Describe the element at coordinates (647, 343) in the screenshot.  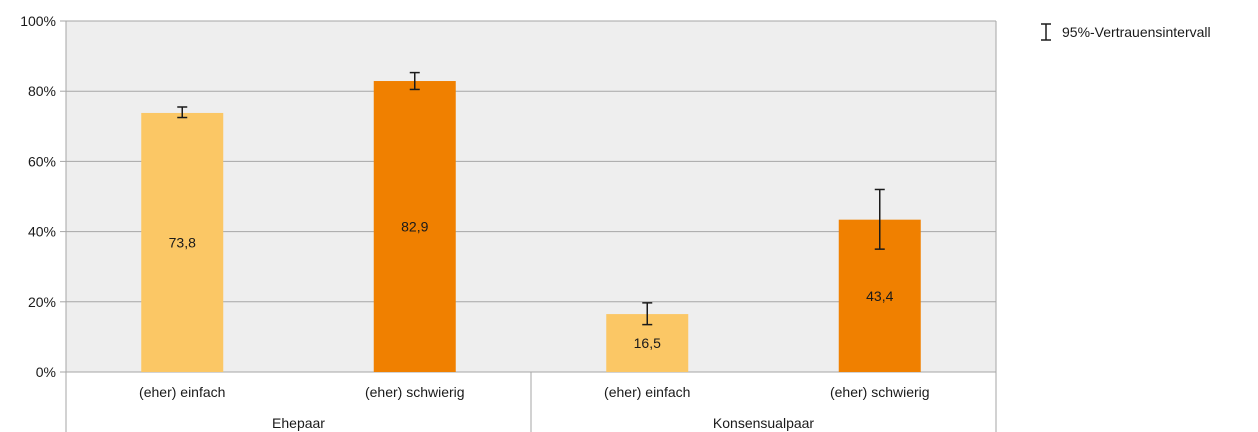
I see `data-label: 16,5` at that location.